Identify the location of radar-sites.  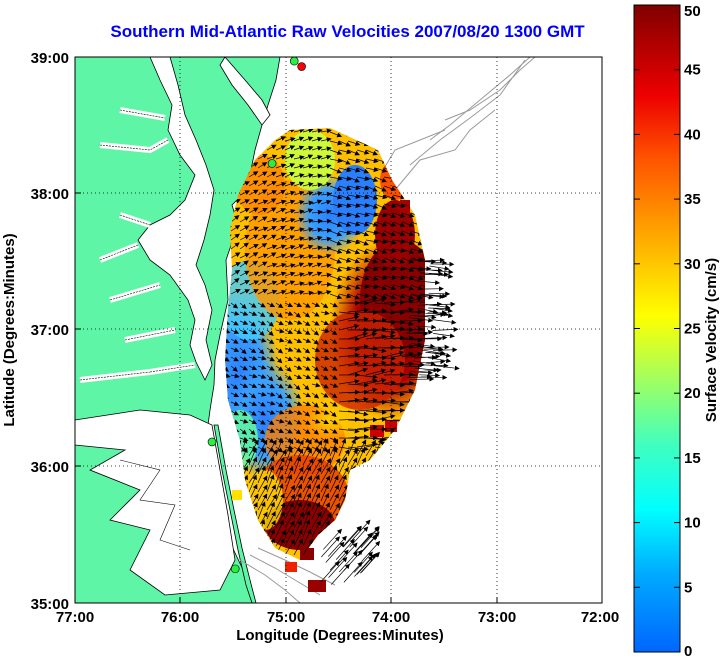
(256, 315).